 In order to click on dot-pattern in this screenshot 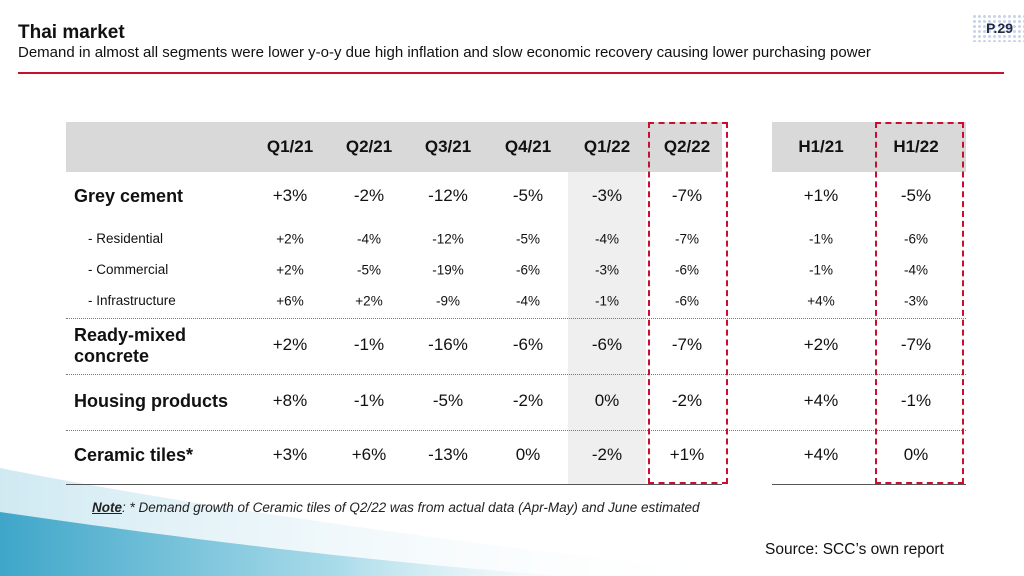, I will do `click(998, 28)`.